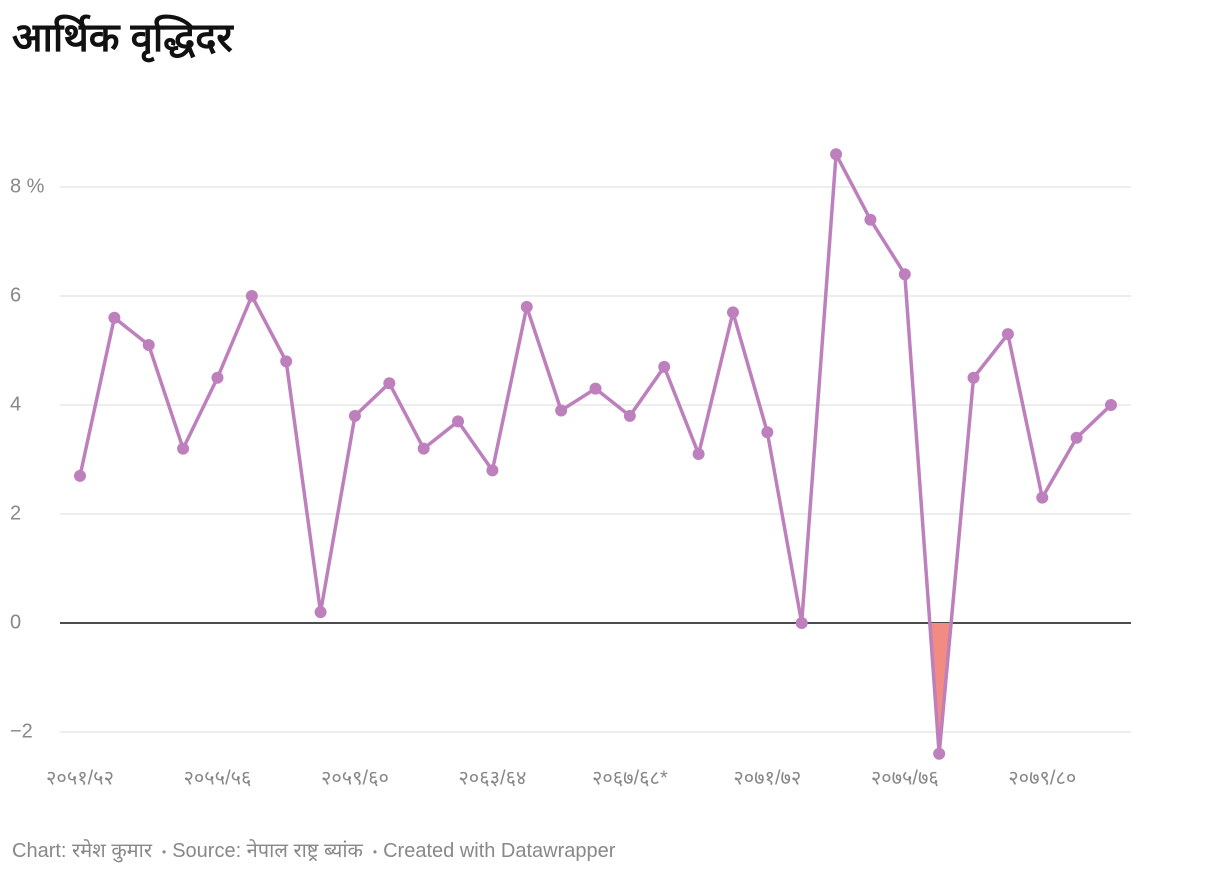 The width and height of the screenshot is (1220, 874). What do you see at coordinates (355, 778) in the screenshot?
I see `x-tick-label: २०५९/६०` at bounding box center [355, 778].